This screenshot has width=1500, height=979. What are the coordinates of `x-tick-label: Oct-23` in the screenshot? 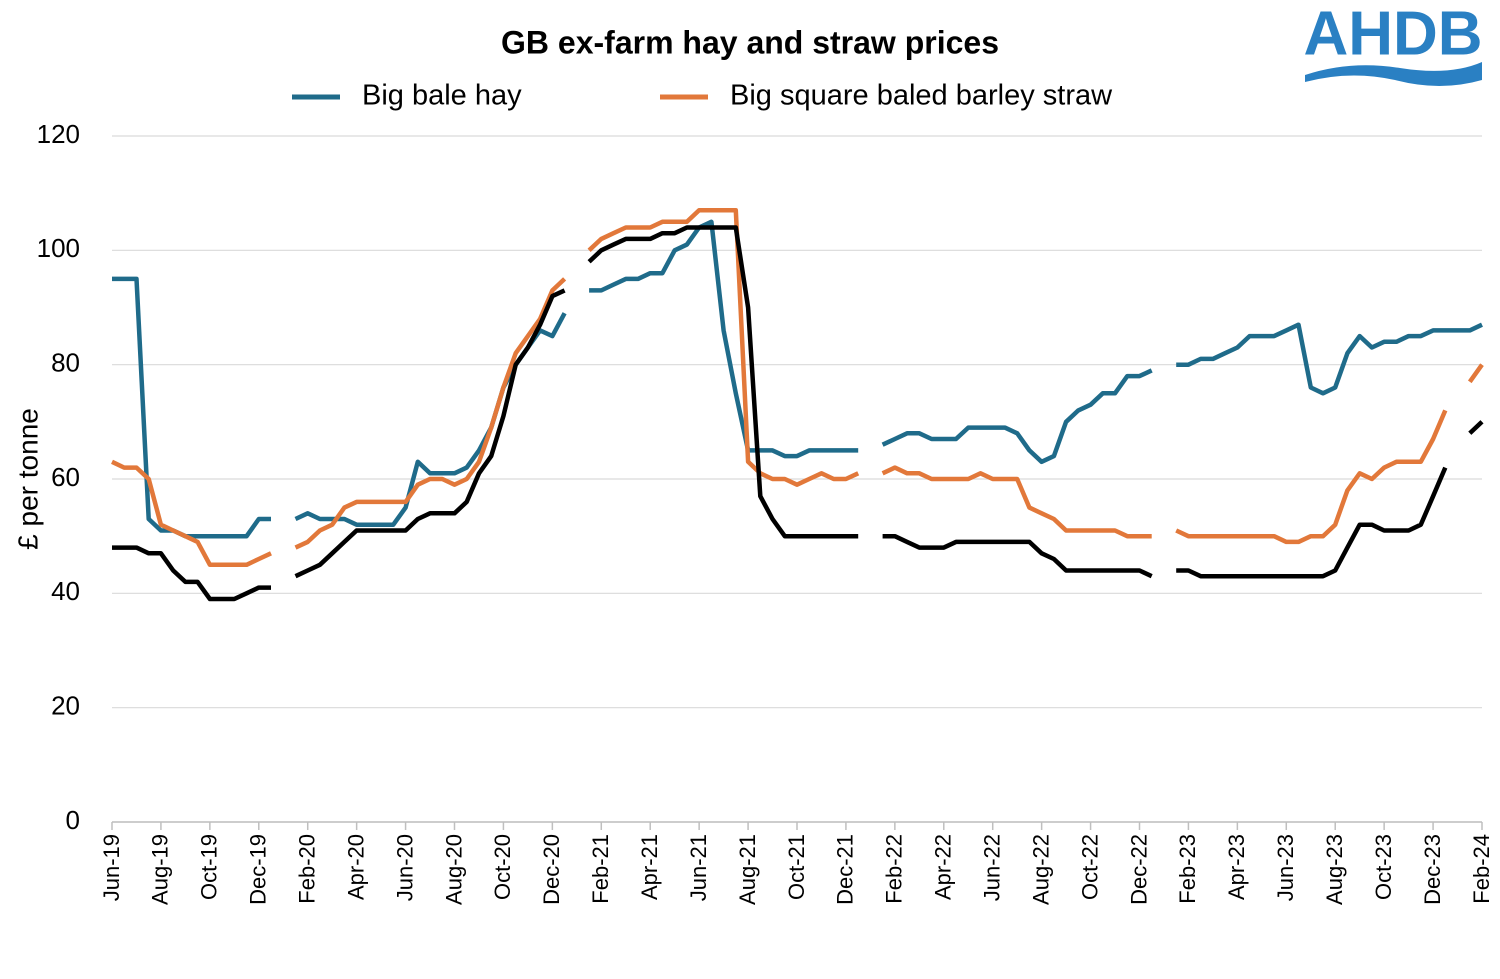 It's located at (1383, 867).